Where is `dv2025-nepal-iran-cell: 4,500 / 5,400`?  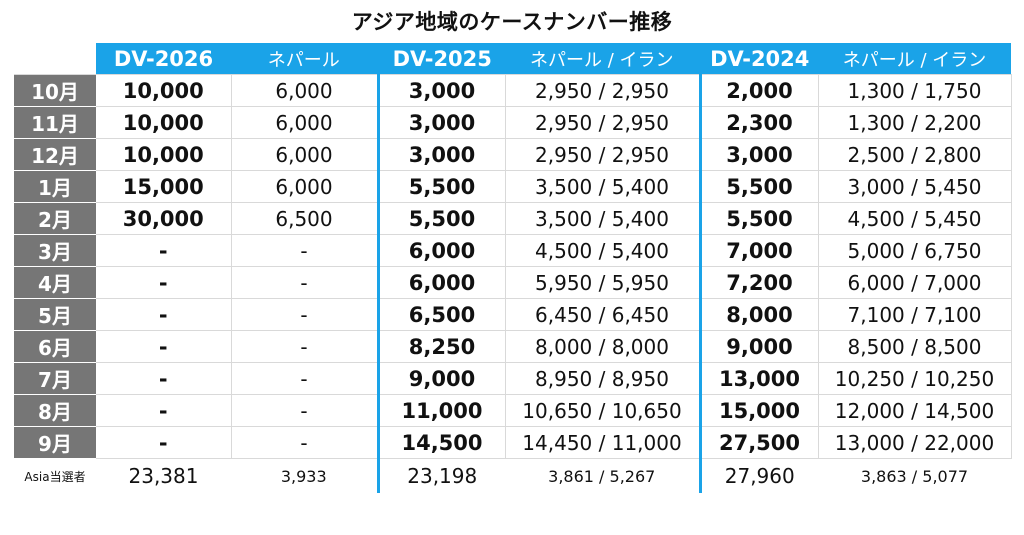 dv2025-nepal-iran-cell: 4,500 / 5,400 is located at coordinates (603, 250).